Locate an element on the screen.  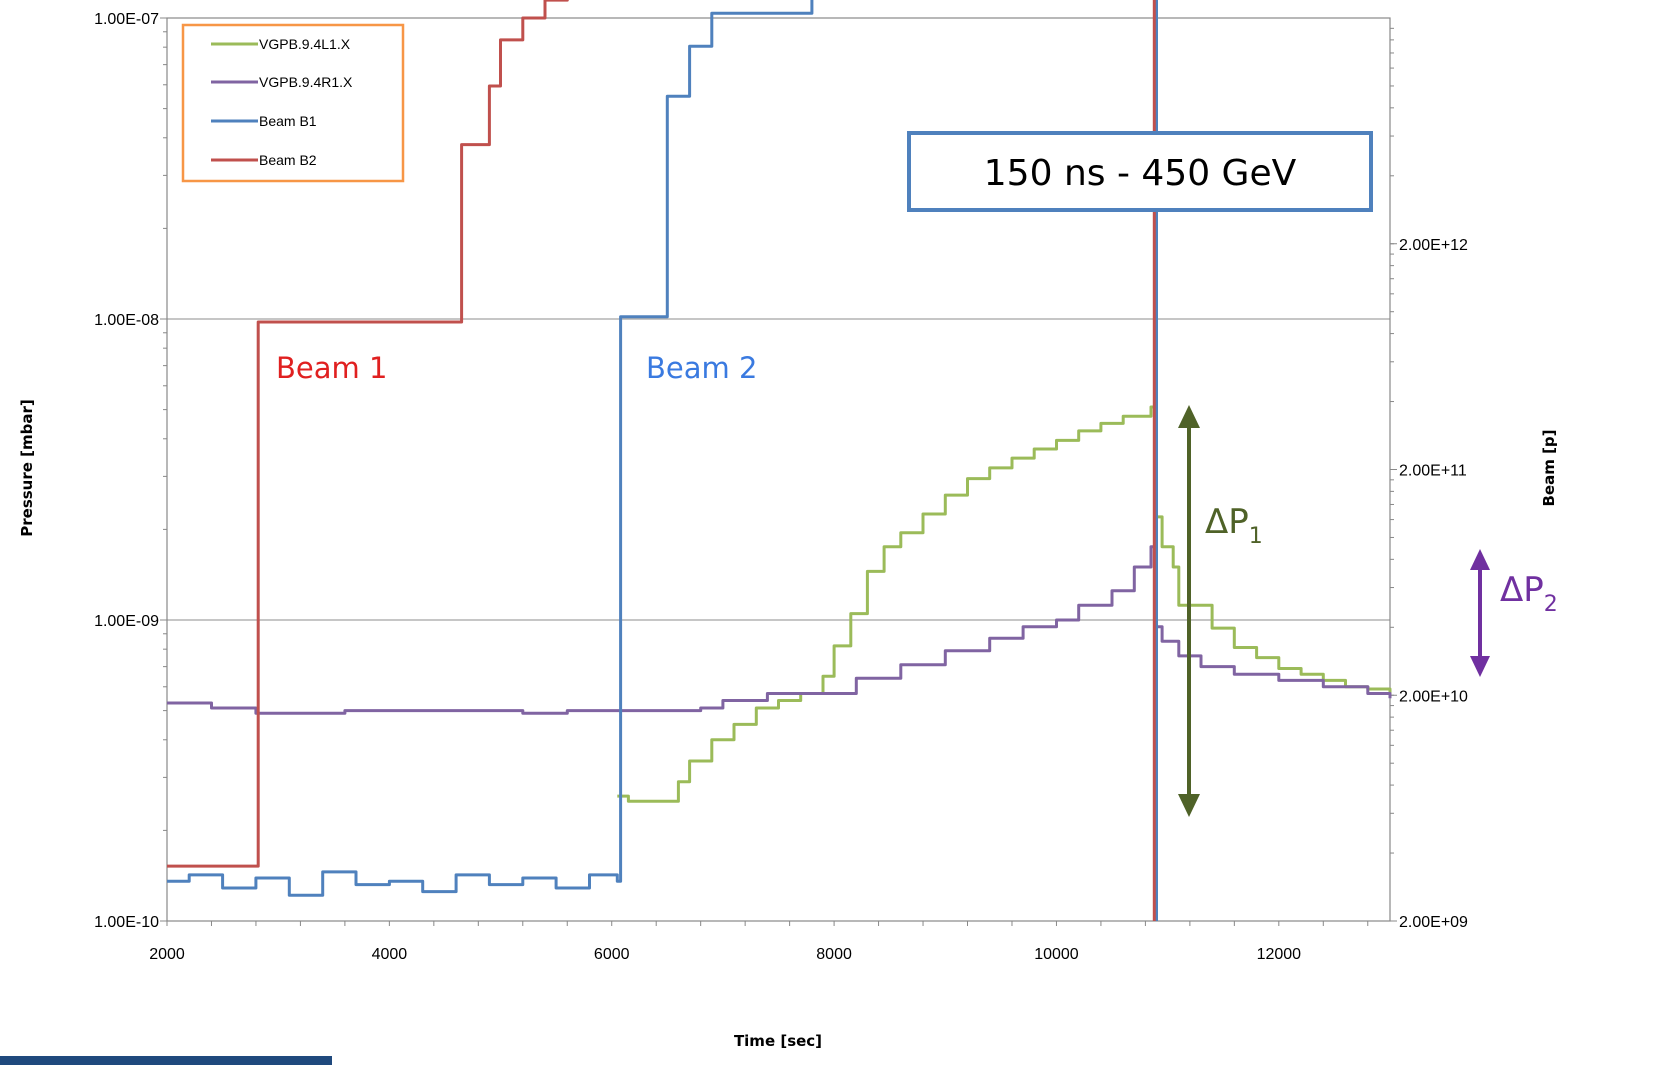
delta-p2-arrow is located at coordinates (1480, 613).